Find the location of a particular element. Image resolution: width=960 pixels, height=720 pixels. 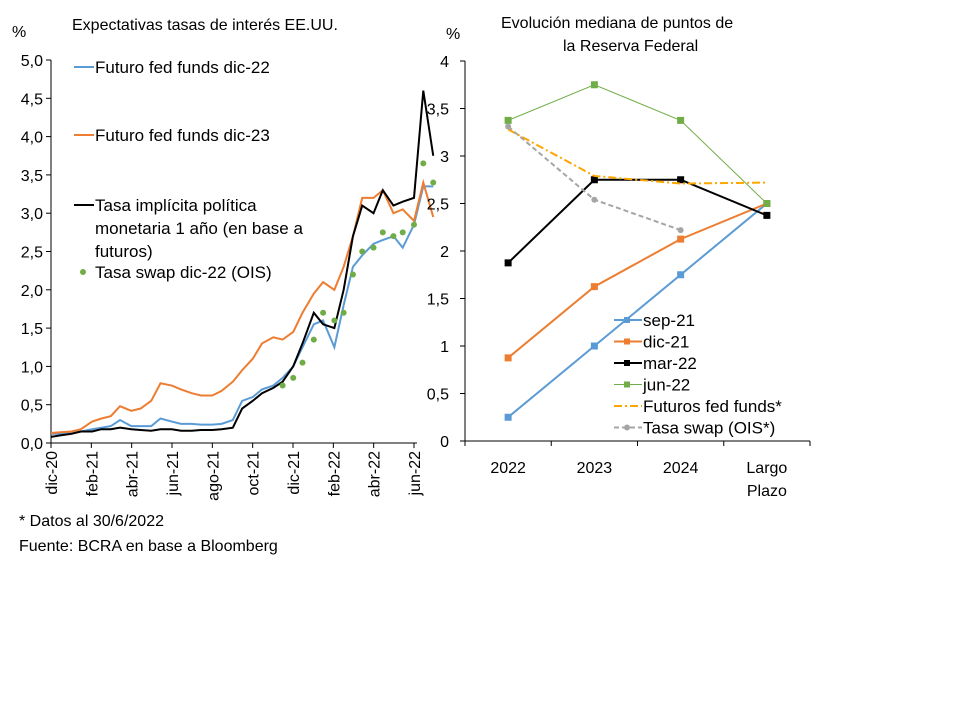

right-x-tick-label: 2024 is located at coordinates (681, 468).